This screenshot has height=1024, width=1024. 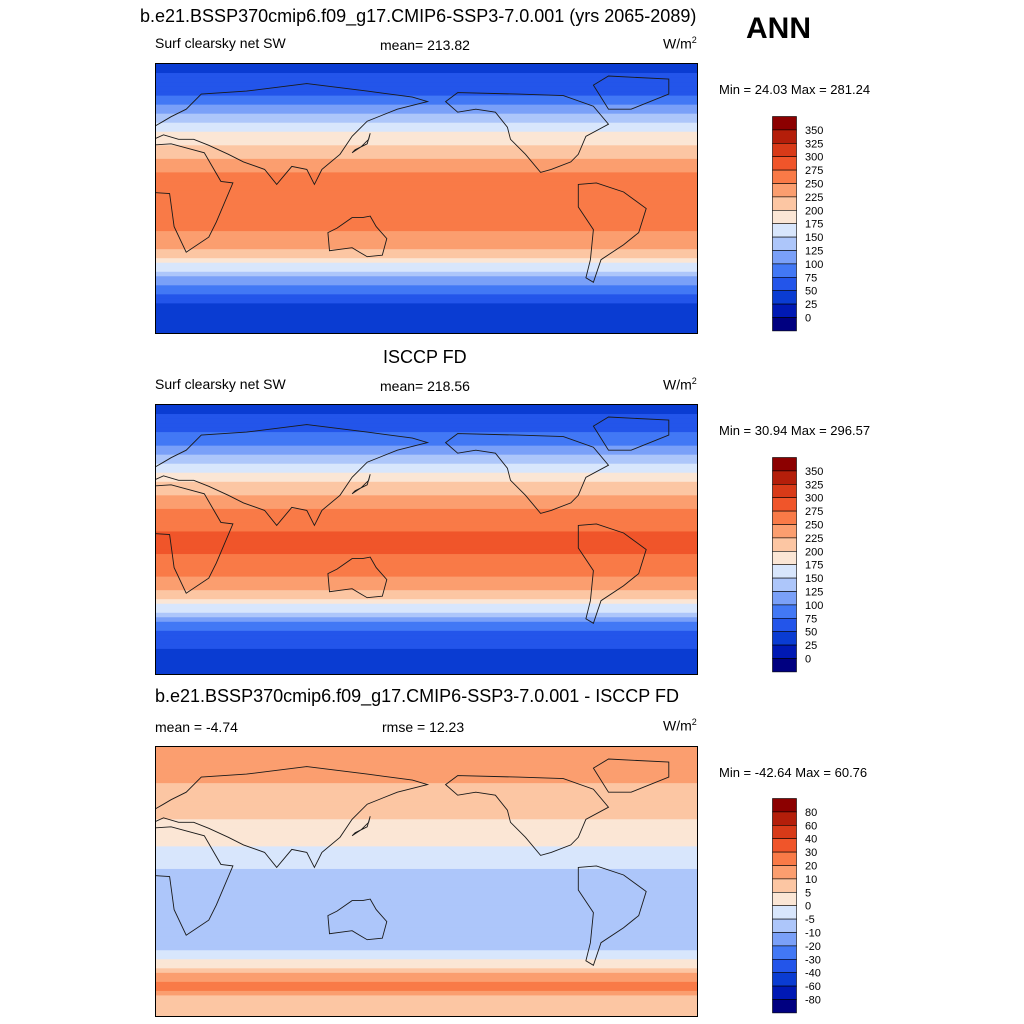 I want to click on colorbar-tick-label: -60, so click(x=813, y=987).